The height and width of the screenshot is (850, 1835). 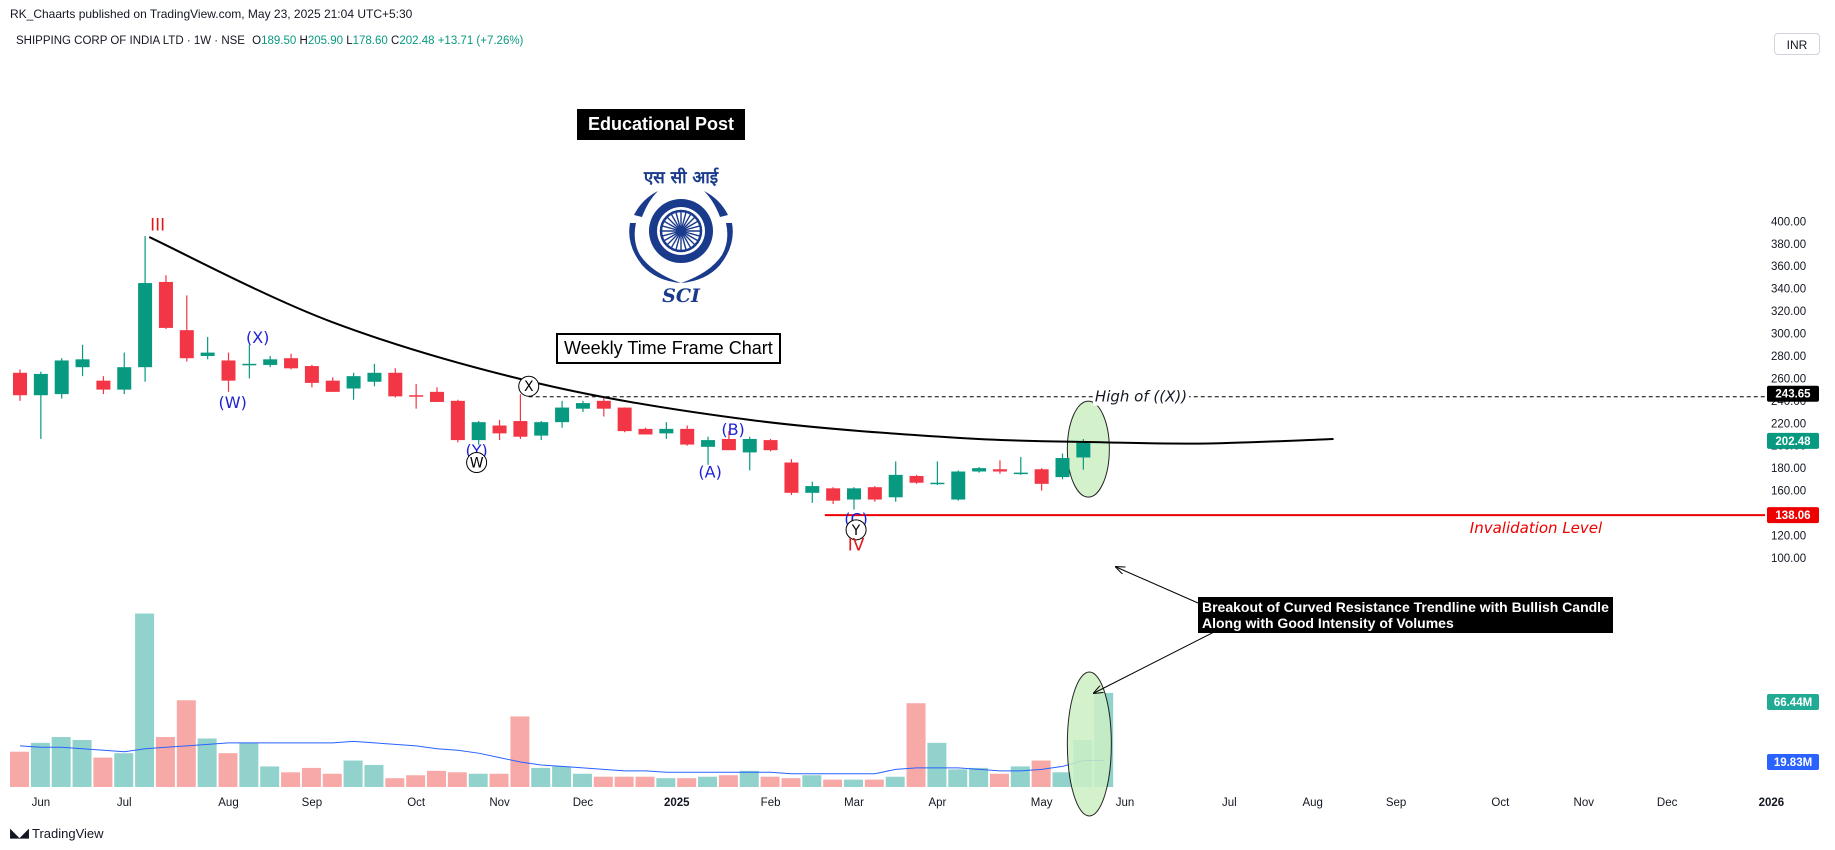 What do you see at coordinates (562, 757) in the screenshot?
I see `volume-ma-line` at bounding box center [562, 757].